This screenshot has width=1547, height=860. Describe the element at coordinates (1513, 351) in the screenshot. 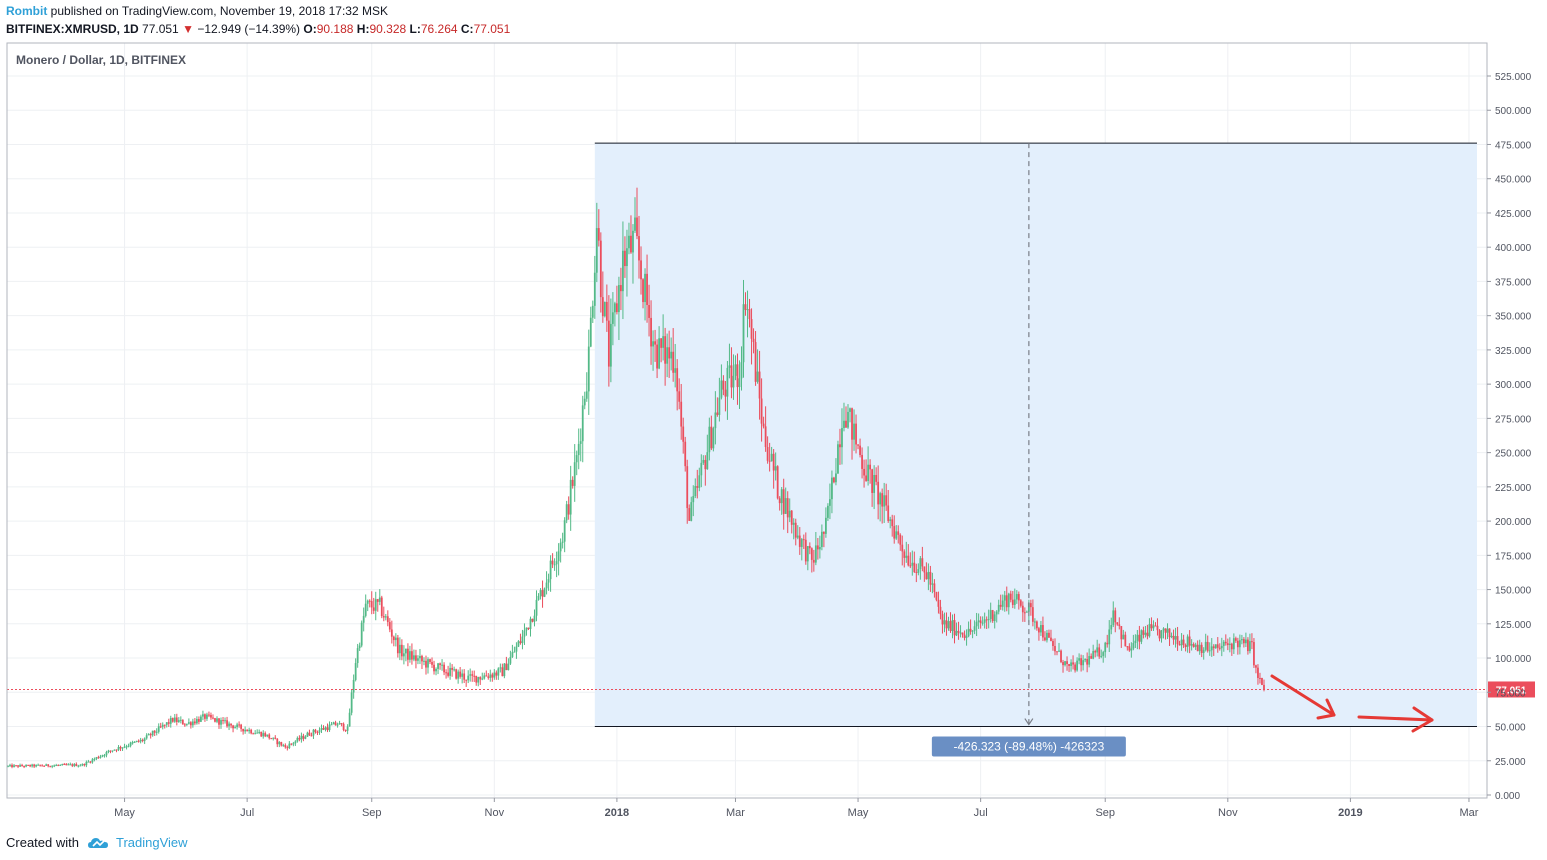

I see `y-tick-label: 325.000` at that location.